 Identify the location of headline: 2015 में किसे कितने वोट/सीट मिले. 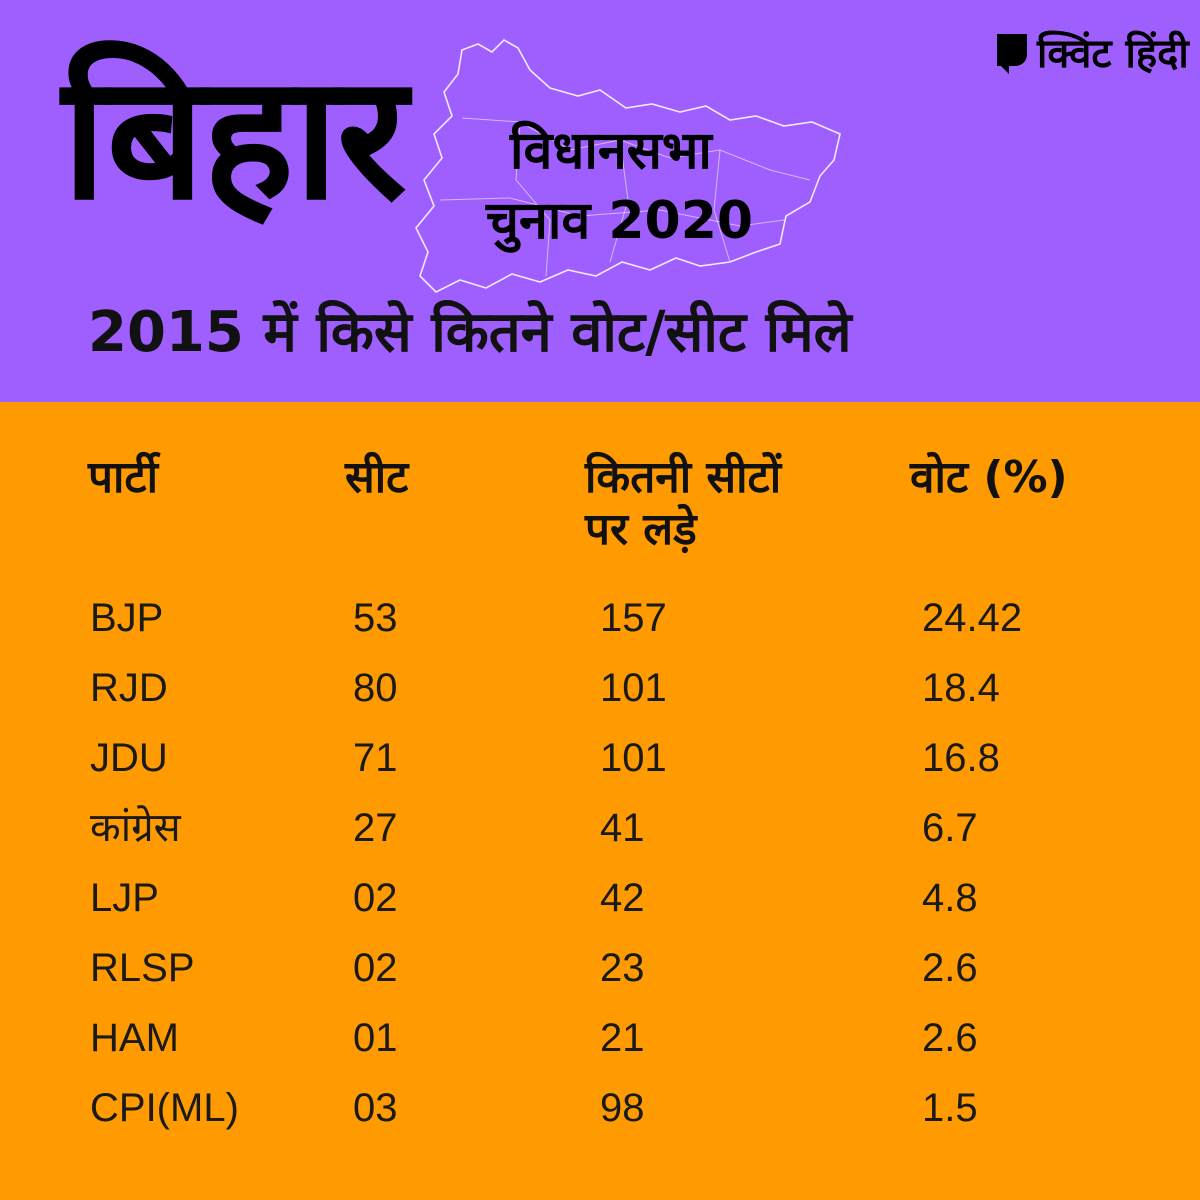
(470, 332).